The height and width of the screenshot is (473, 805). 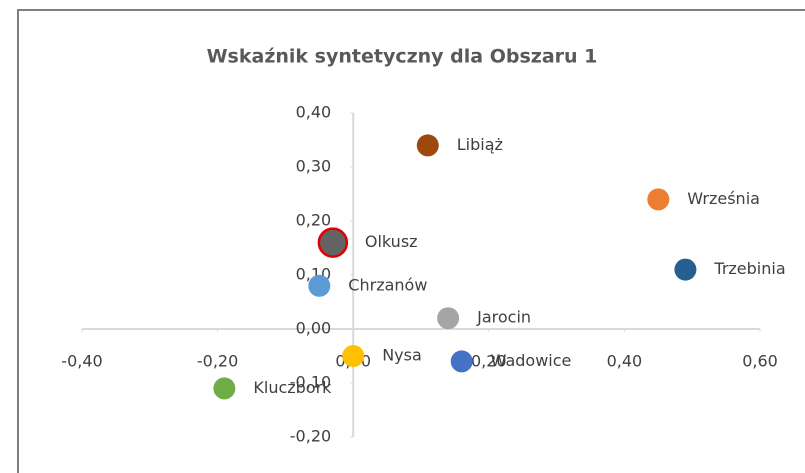 I want to click on x-tick-label: 0,20, so click(x=489, y=361).